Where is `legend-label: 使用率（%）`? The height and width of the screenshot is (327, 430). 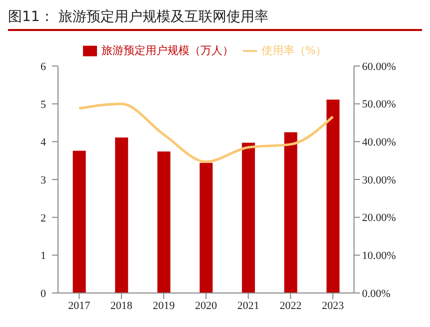 legend-label: 使用率（%） is located at coordinates (294, 50).